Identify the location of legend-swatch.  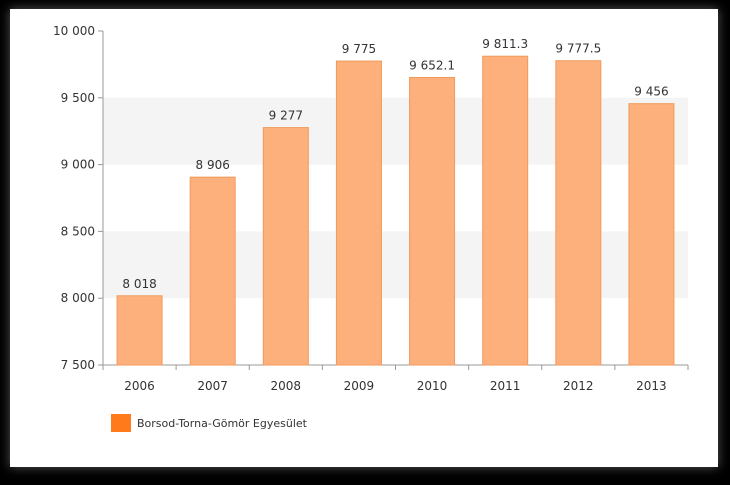
(121, 423).